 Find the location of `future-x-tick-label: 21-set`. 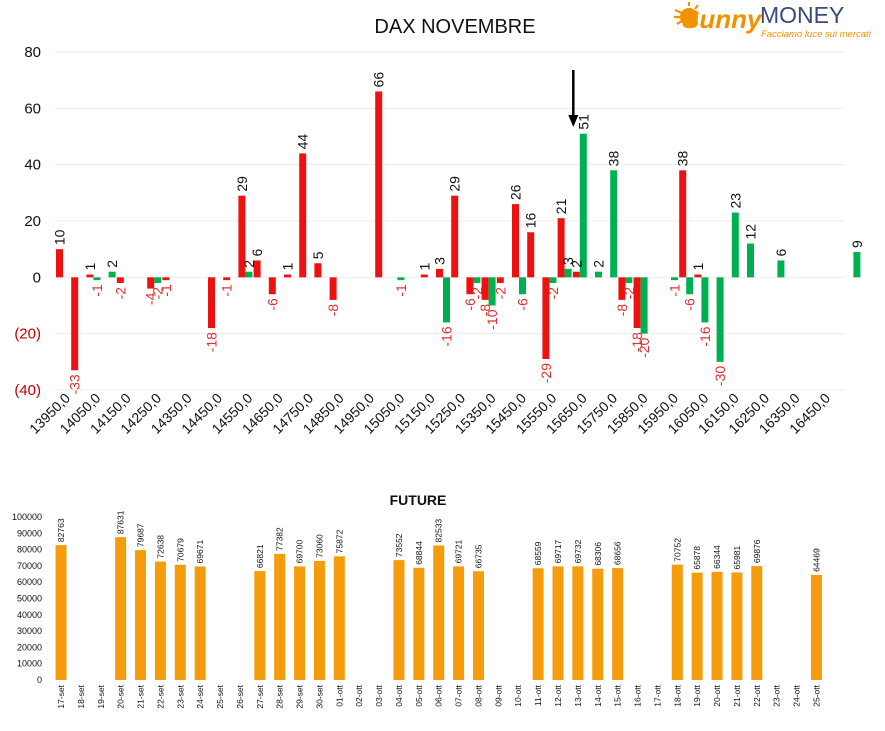

future-x-tick-label: 21-set is located at coordinates (141, 696).